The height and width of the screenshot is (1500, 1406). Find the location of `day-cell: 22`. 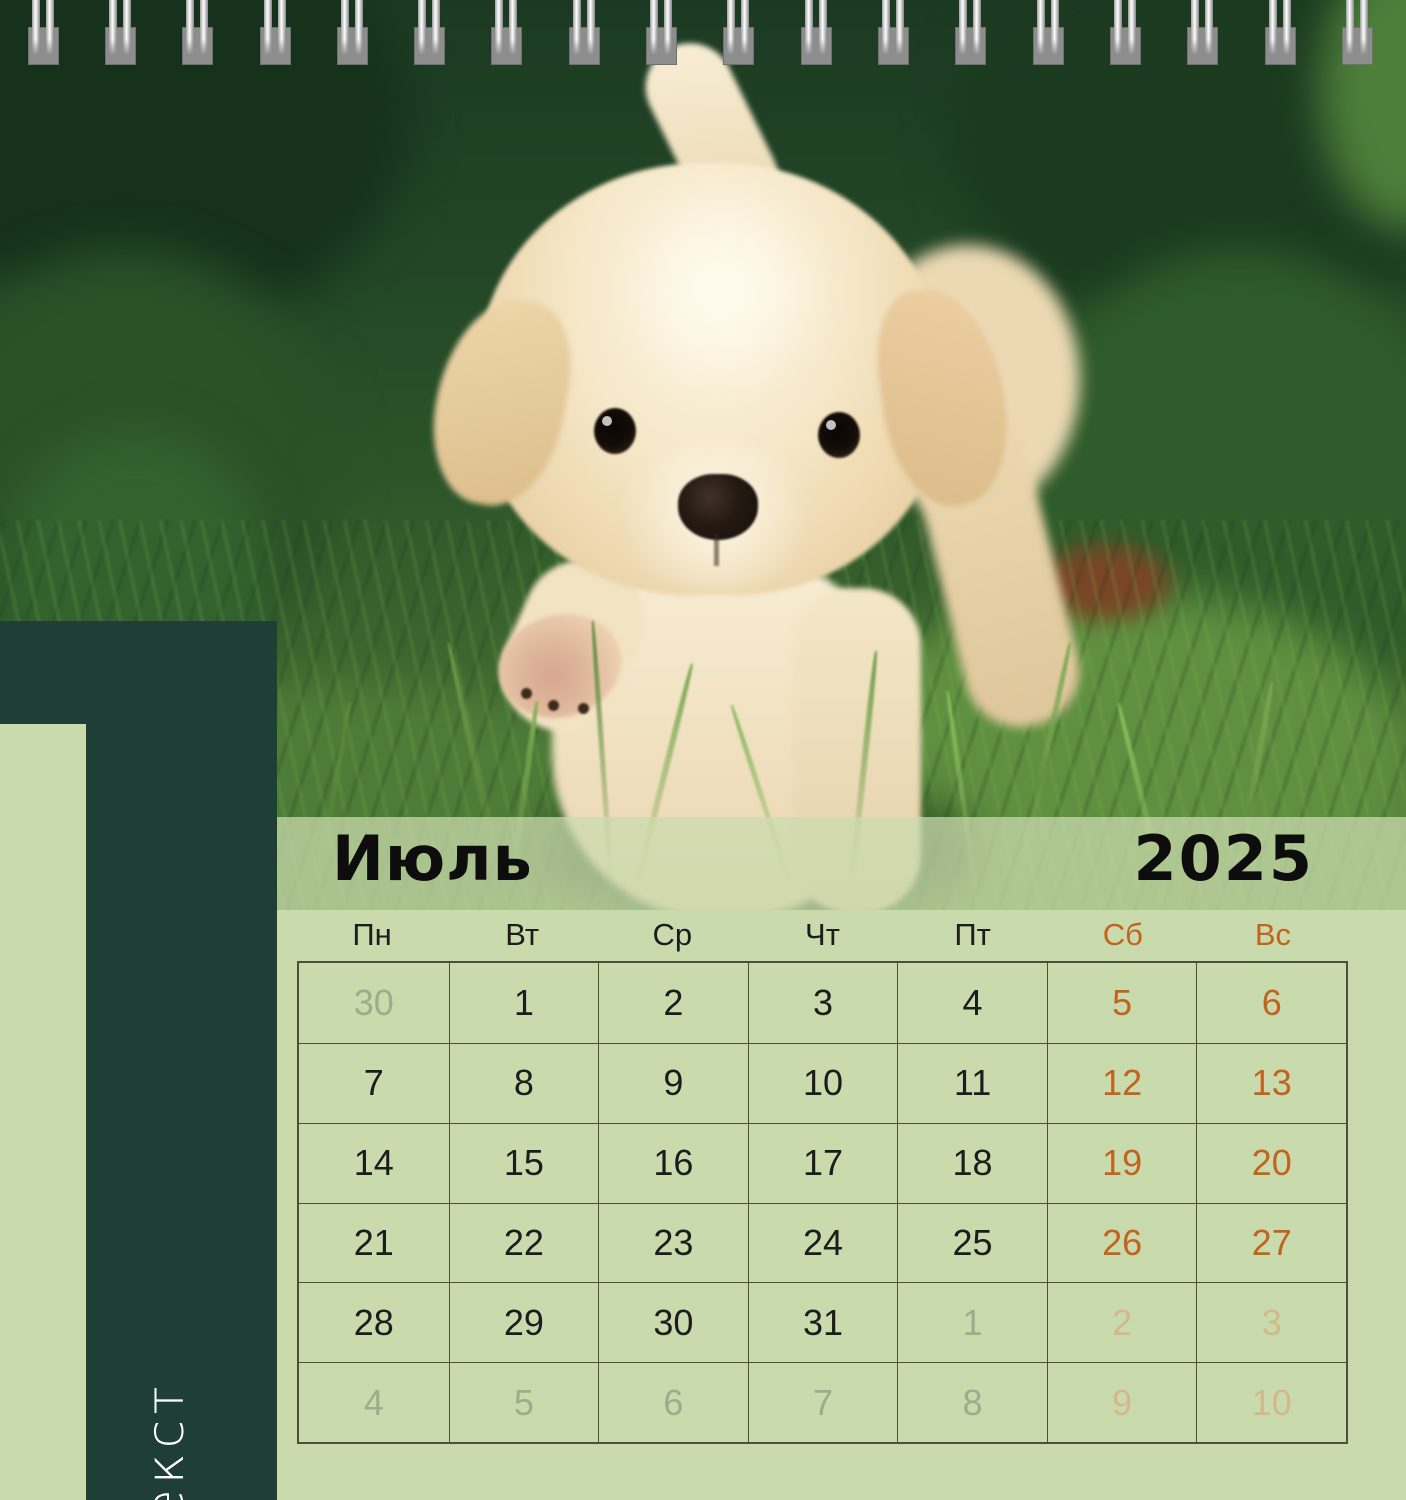

day-cell: 22 is located at coordinates (523, 1242).